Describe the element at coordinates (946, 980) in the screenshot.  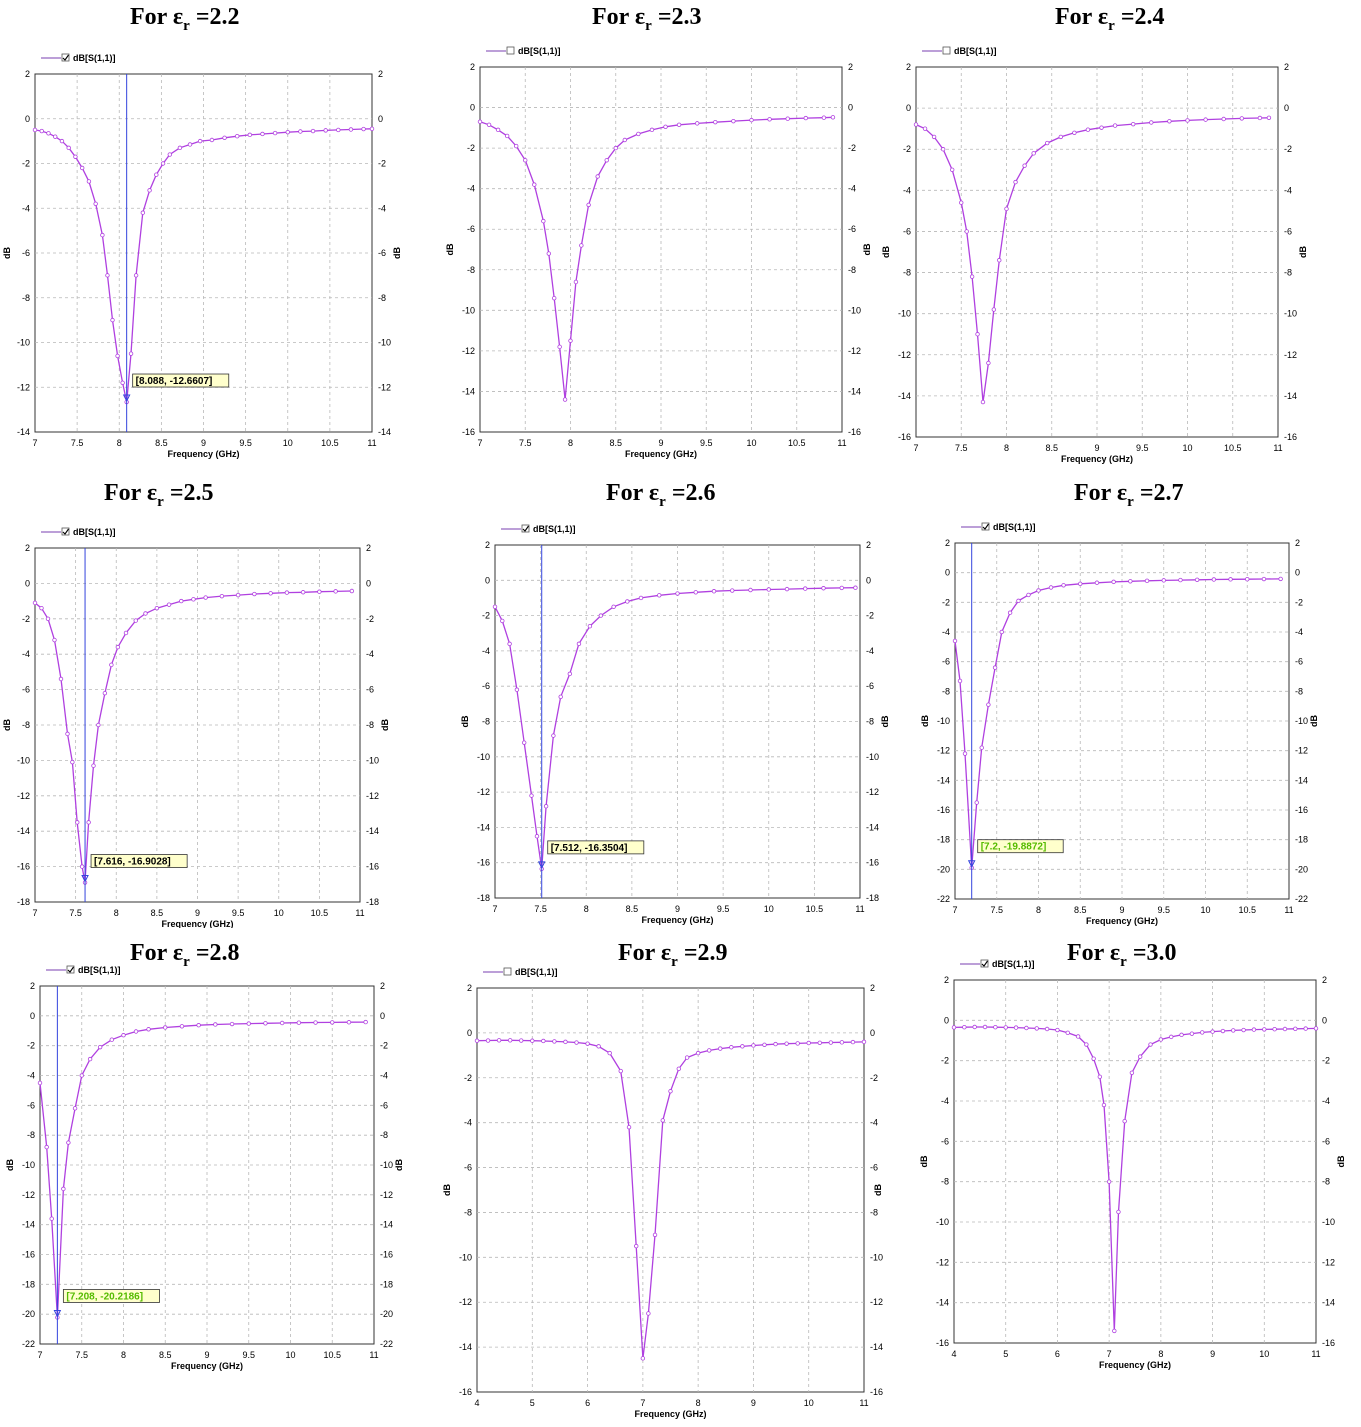
I see `y-tick-label: 2` at that location.